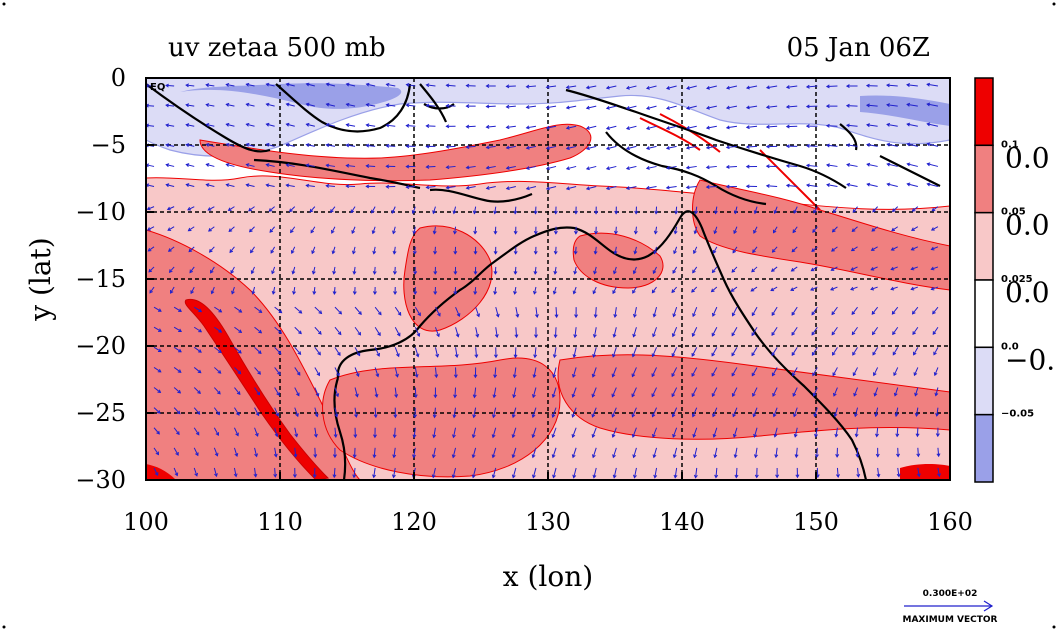  I want to click on x-tick-label-110: 110, so click(280, 522).